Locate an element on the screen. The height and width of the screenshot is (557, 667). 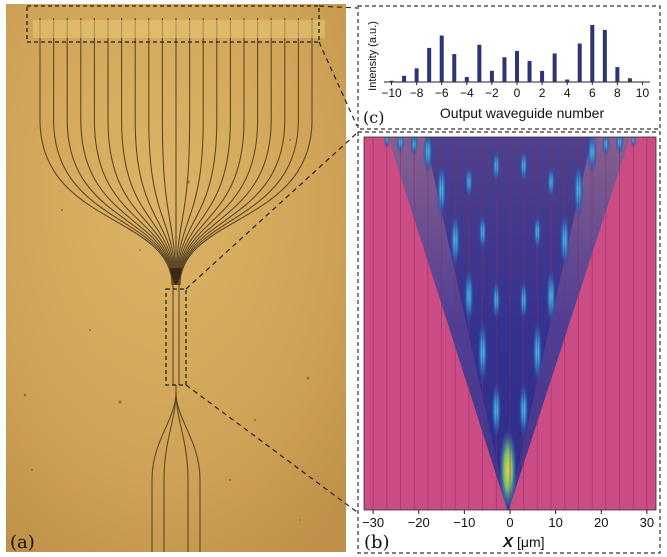
input-hotspot is located at coordinates (508, 469).